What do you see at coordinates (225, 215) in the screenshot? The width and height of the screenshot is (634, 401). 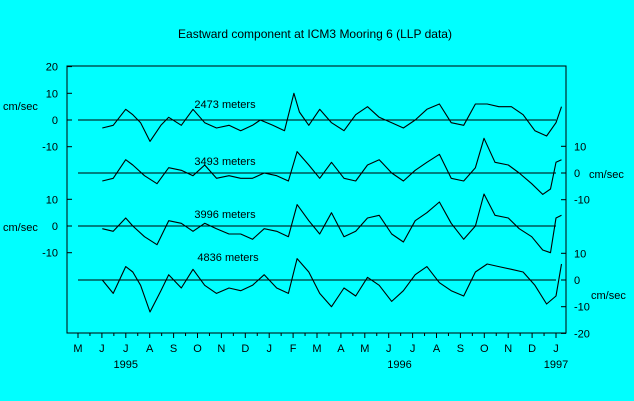 I see `series-label: 3996 meters` at bounding box center [225, 215].